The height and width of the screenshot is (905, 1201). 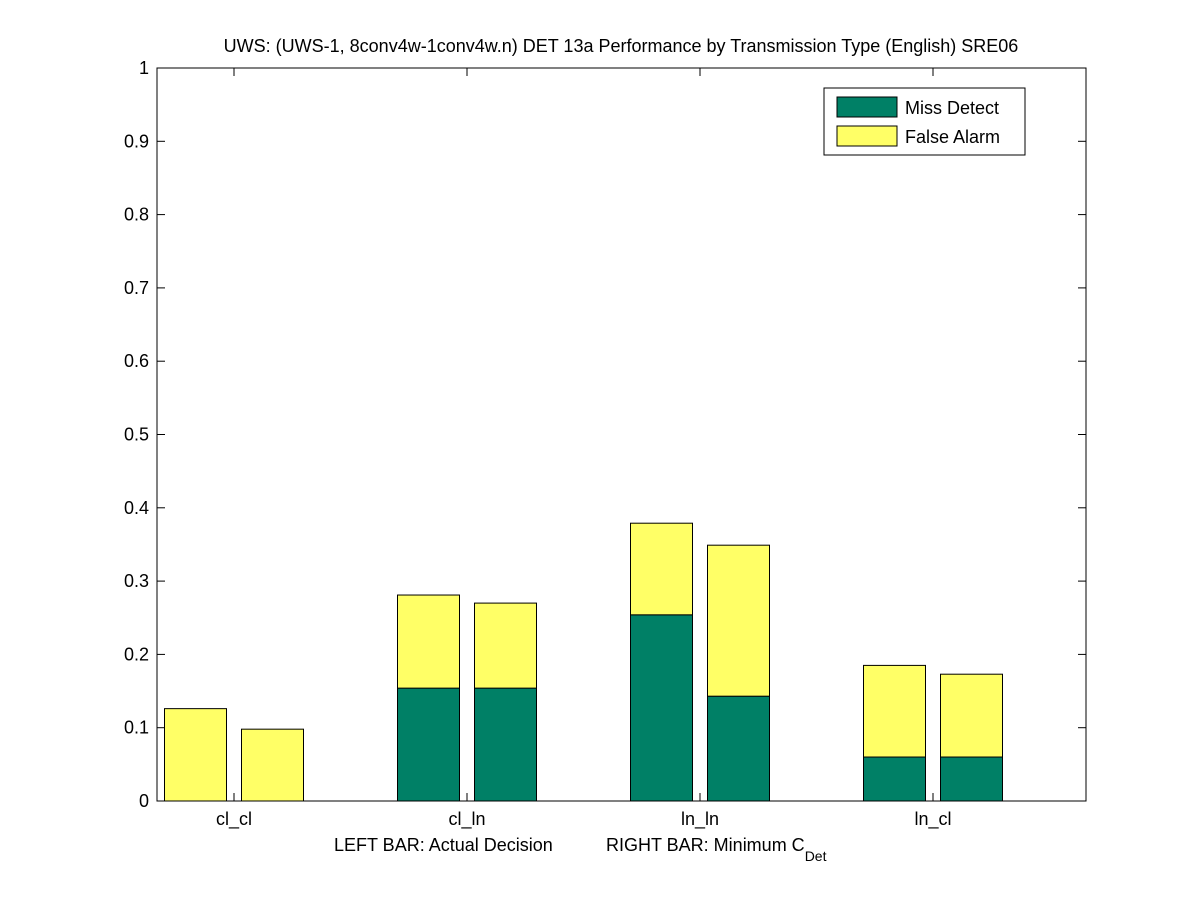 What do you see at coordinates (144, 801) in the screenshot?
I see `y-tick-label: 0` at bounding box center [144, 801].